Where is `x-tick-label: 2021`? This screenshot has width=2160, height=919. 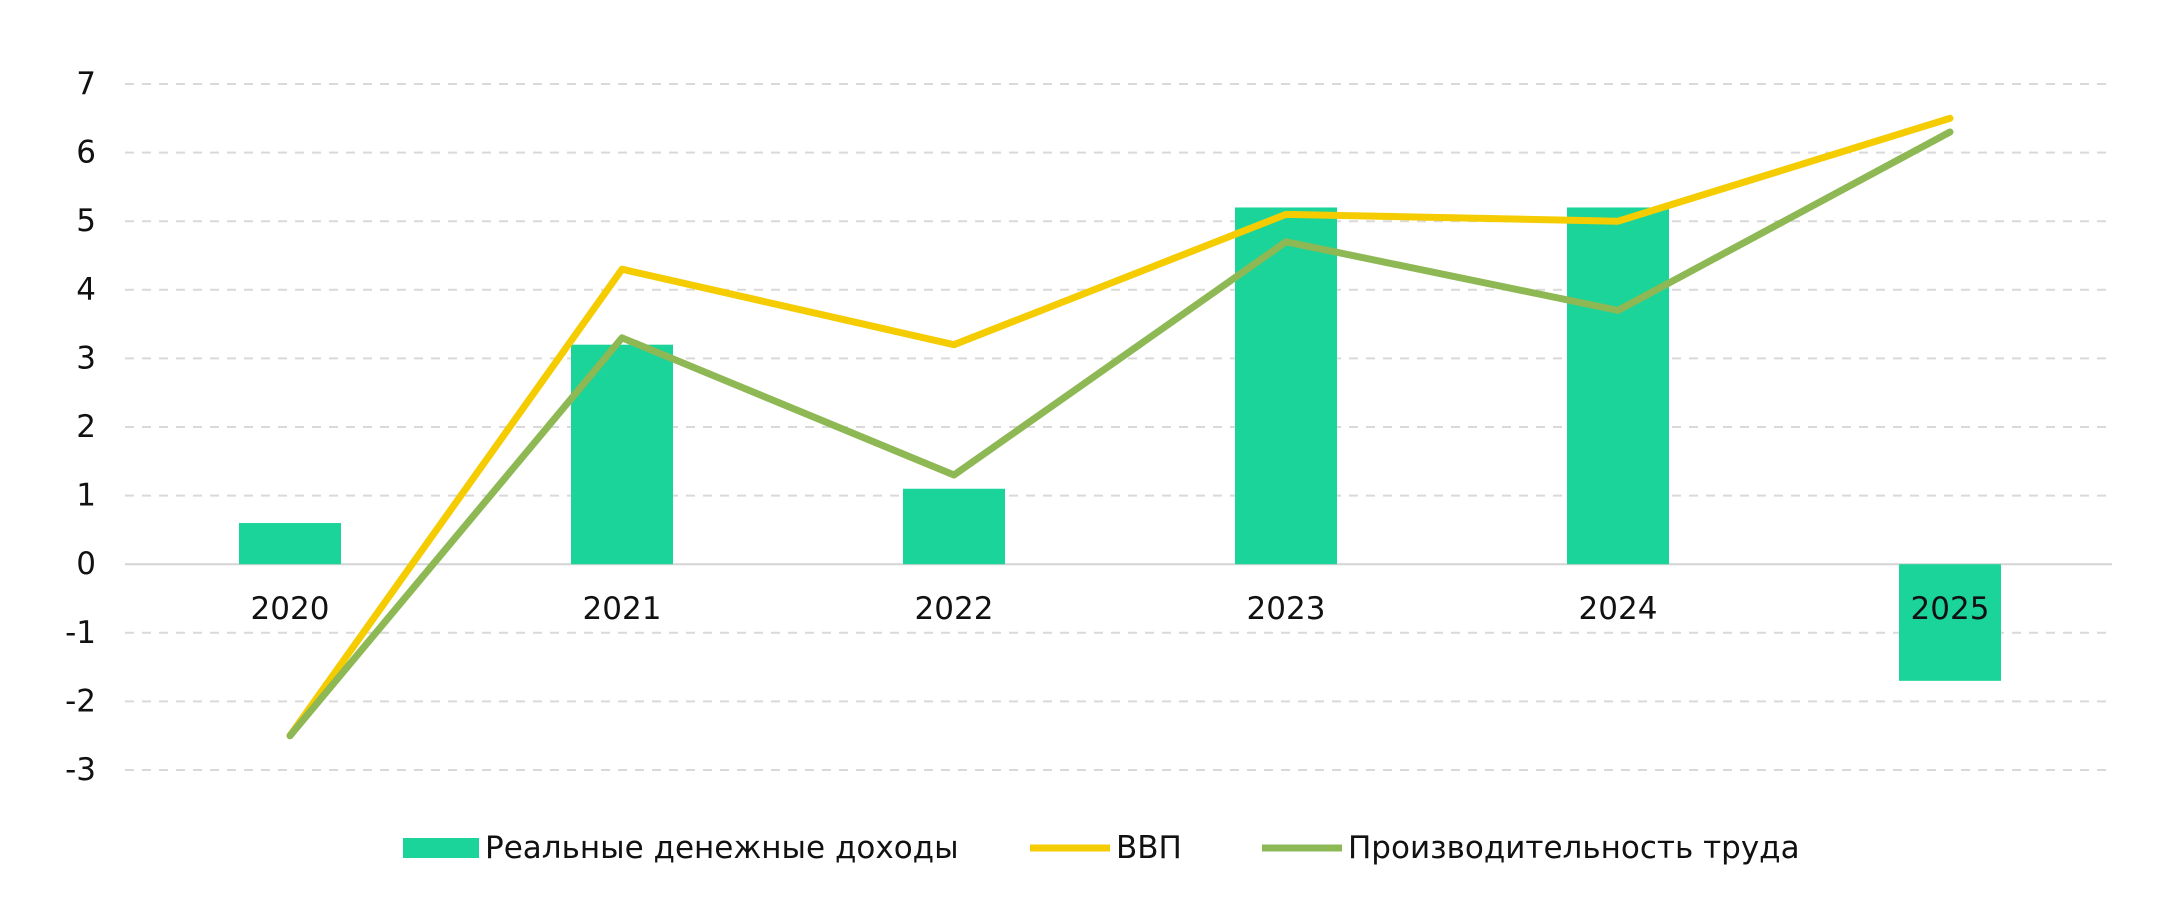 x-tick-label: 2021 is located at coordinates (622, 609).